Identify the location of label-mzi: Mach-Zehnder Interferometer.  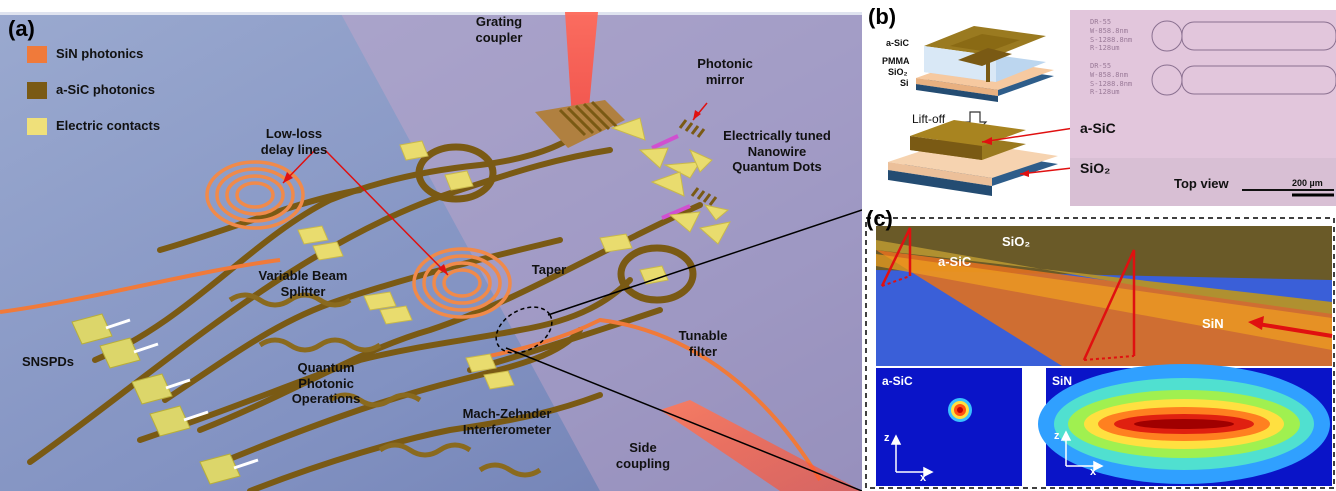
(507, 421).